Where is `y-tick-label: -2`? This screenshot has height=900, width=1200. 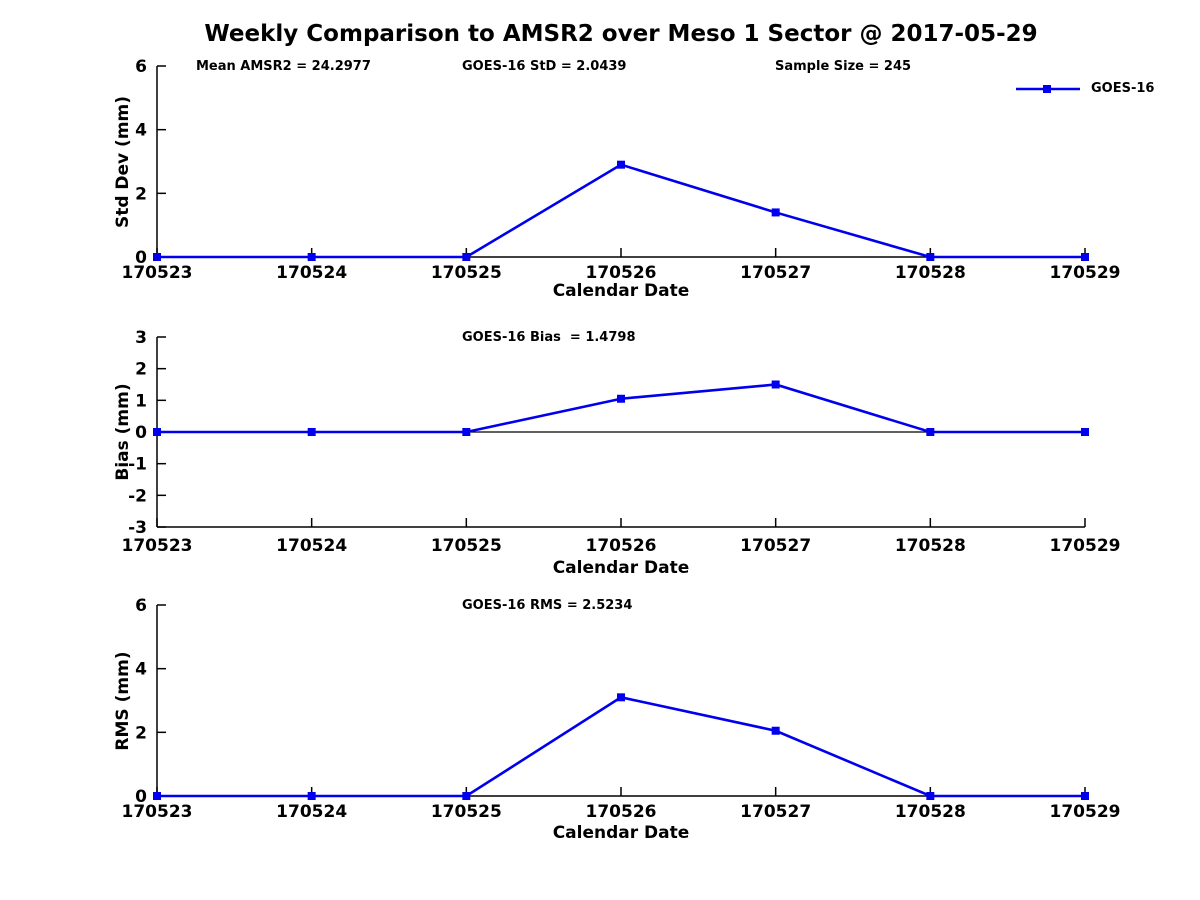 y-tick-label: -2 is located at coordinates (137, 496).